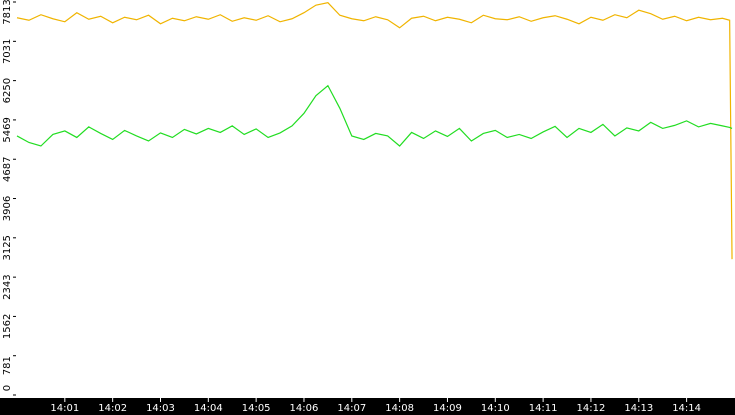 Image resolution: width=735 pixels, height=415 pixels. I want to click on x-tick-label: 14:07, so click(351, 408).